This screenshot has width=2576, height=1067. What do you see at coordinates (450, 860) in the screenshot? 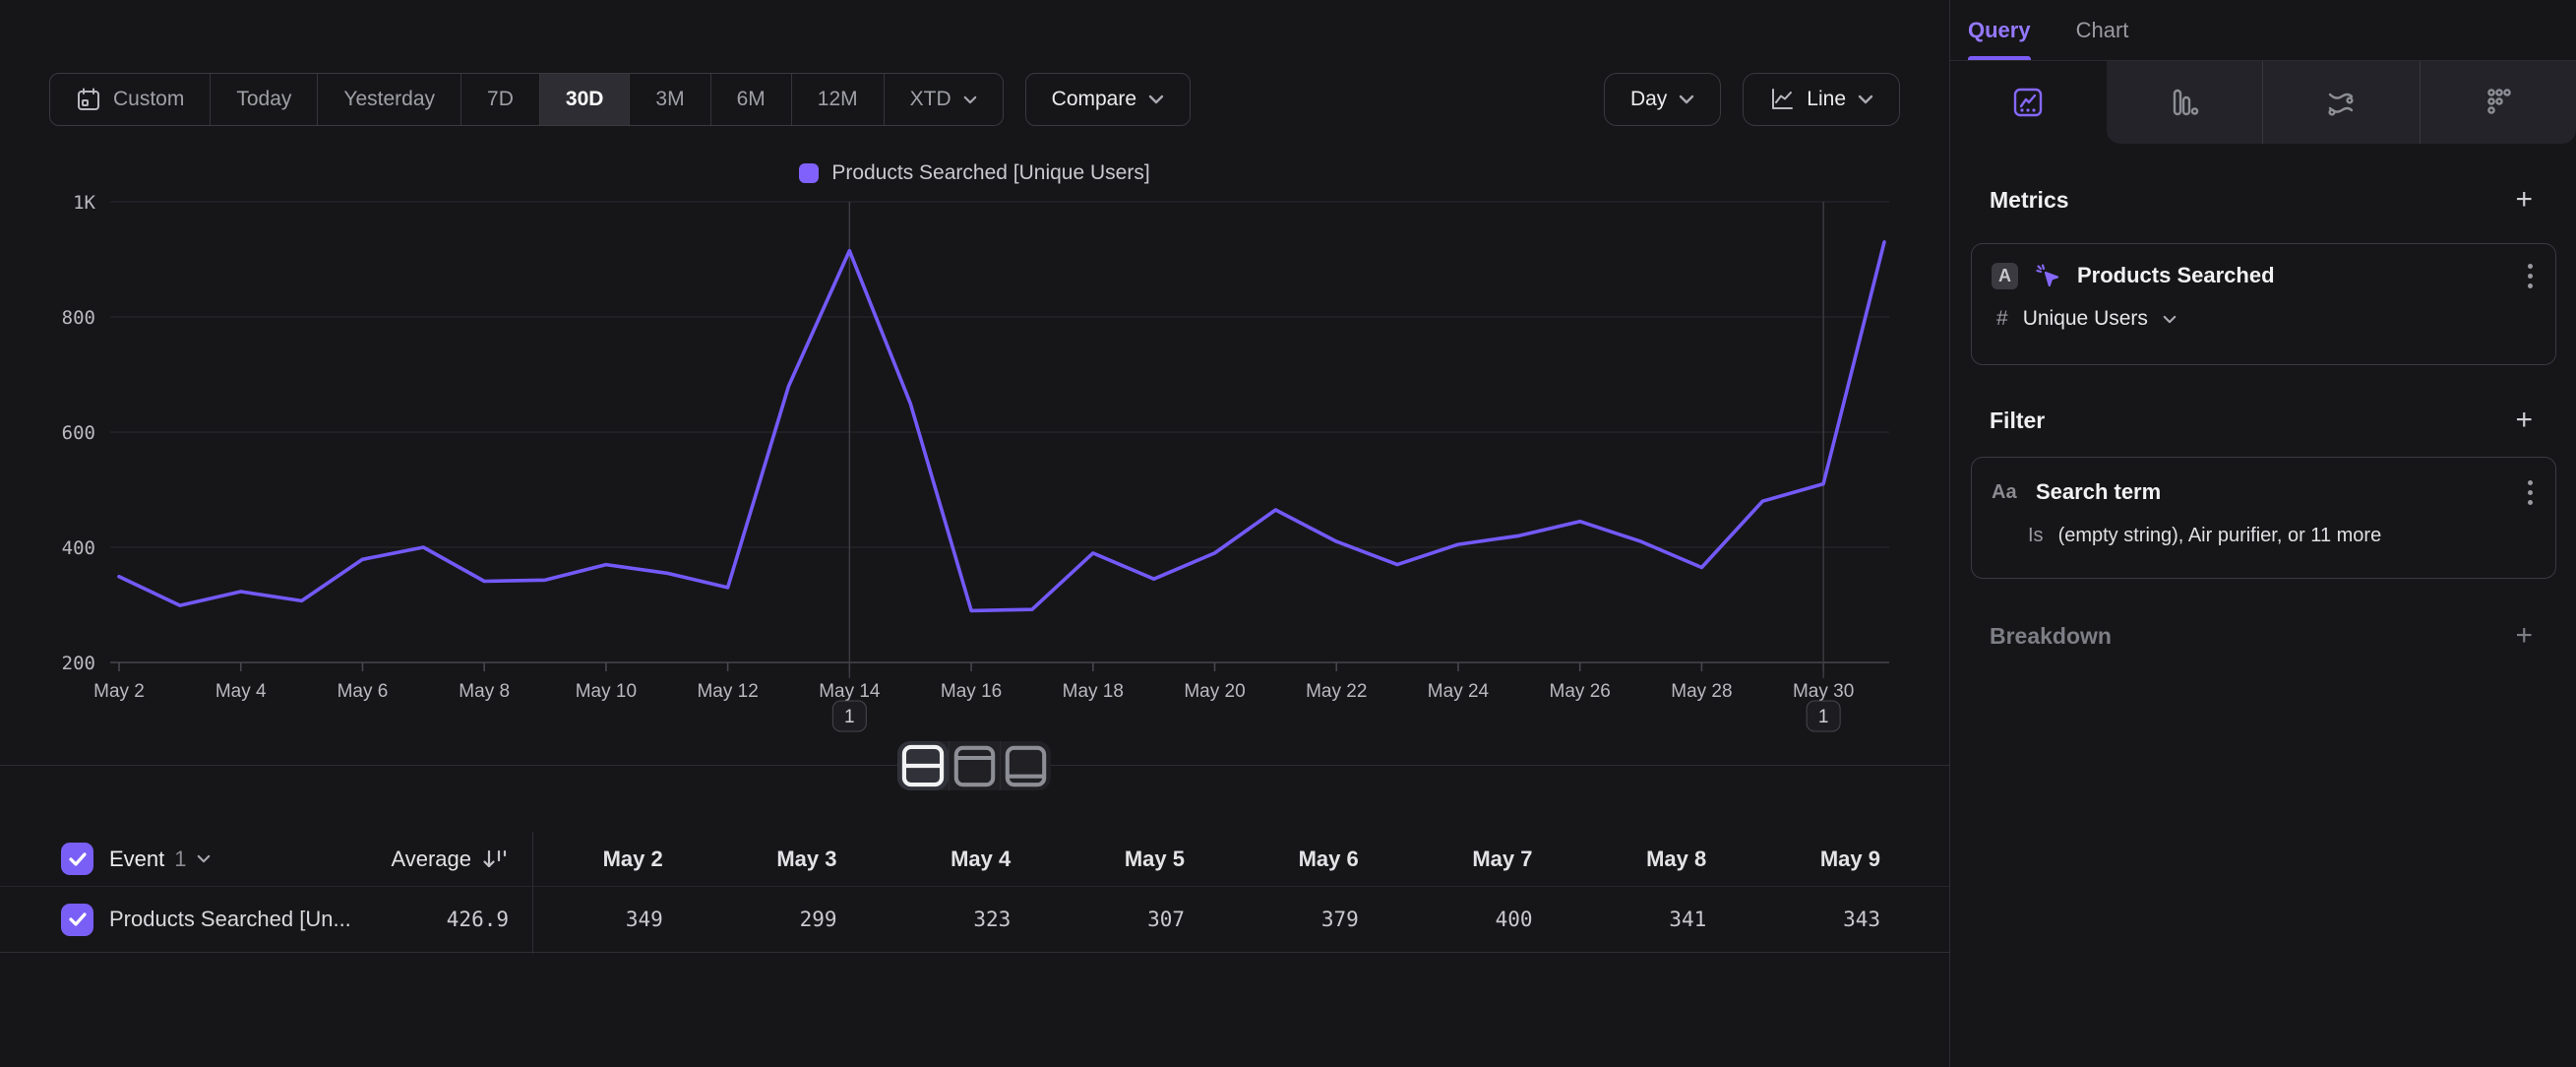
I see `average-column-header: Average` at bounding box center [450, 860].